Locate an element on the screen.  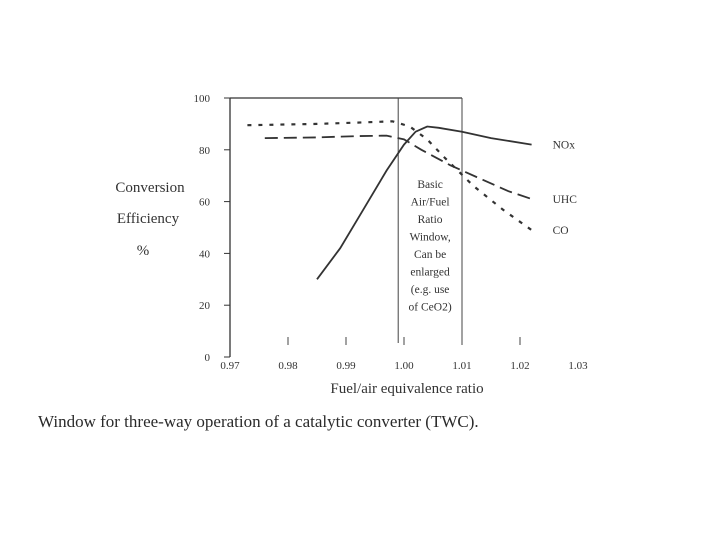
y-axis-title-line-1: Conversion is located at coordinates (150, 188).